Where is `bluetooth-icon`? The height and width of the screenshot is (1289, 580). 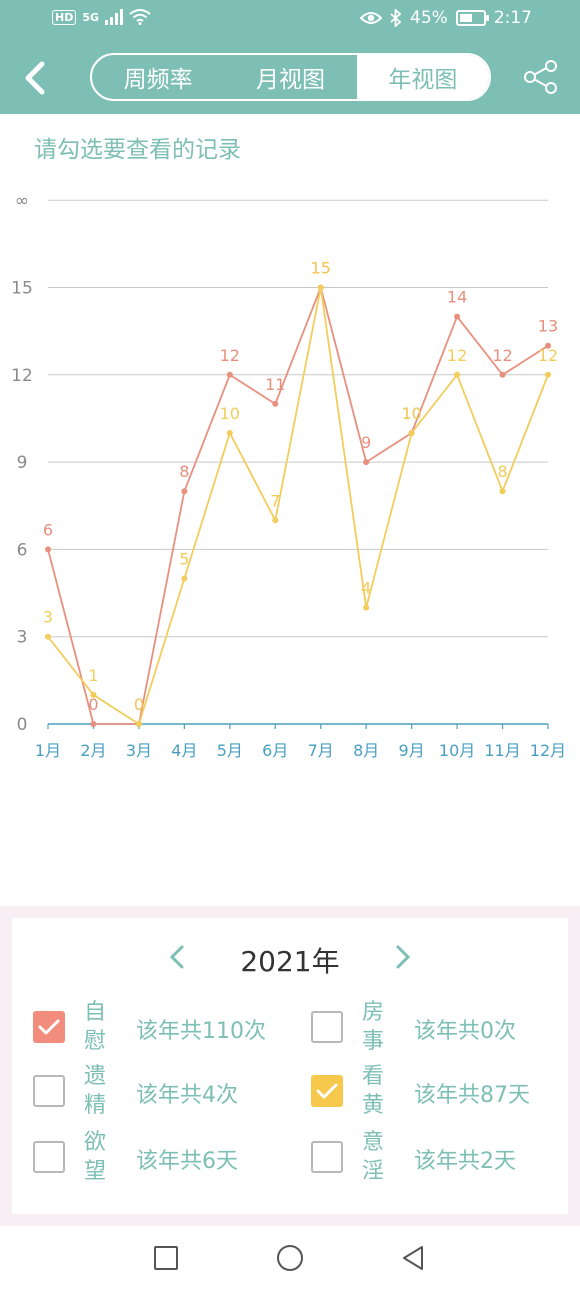
bluetooth-icon is located at coordinates (396, 18).